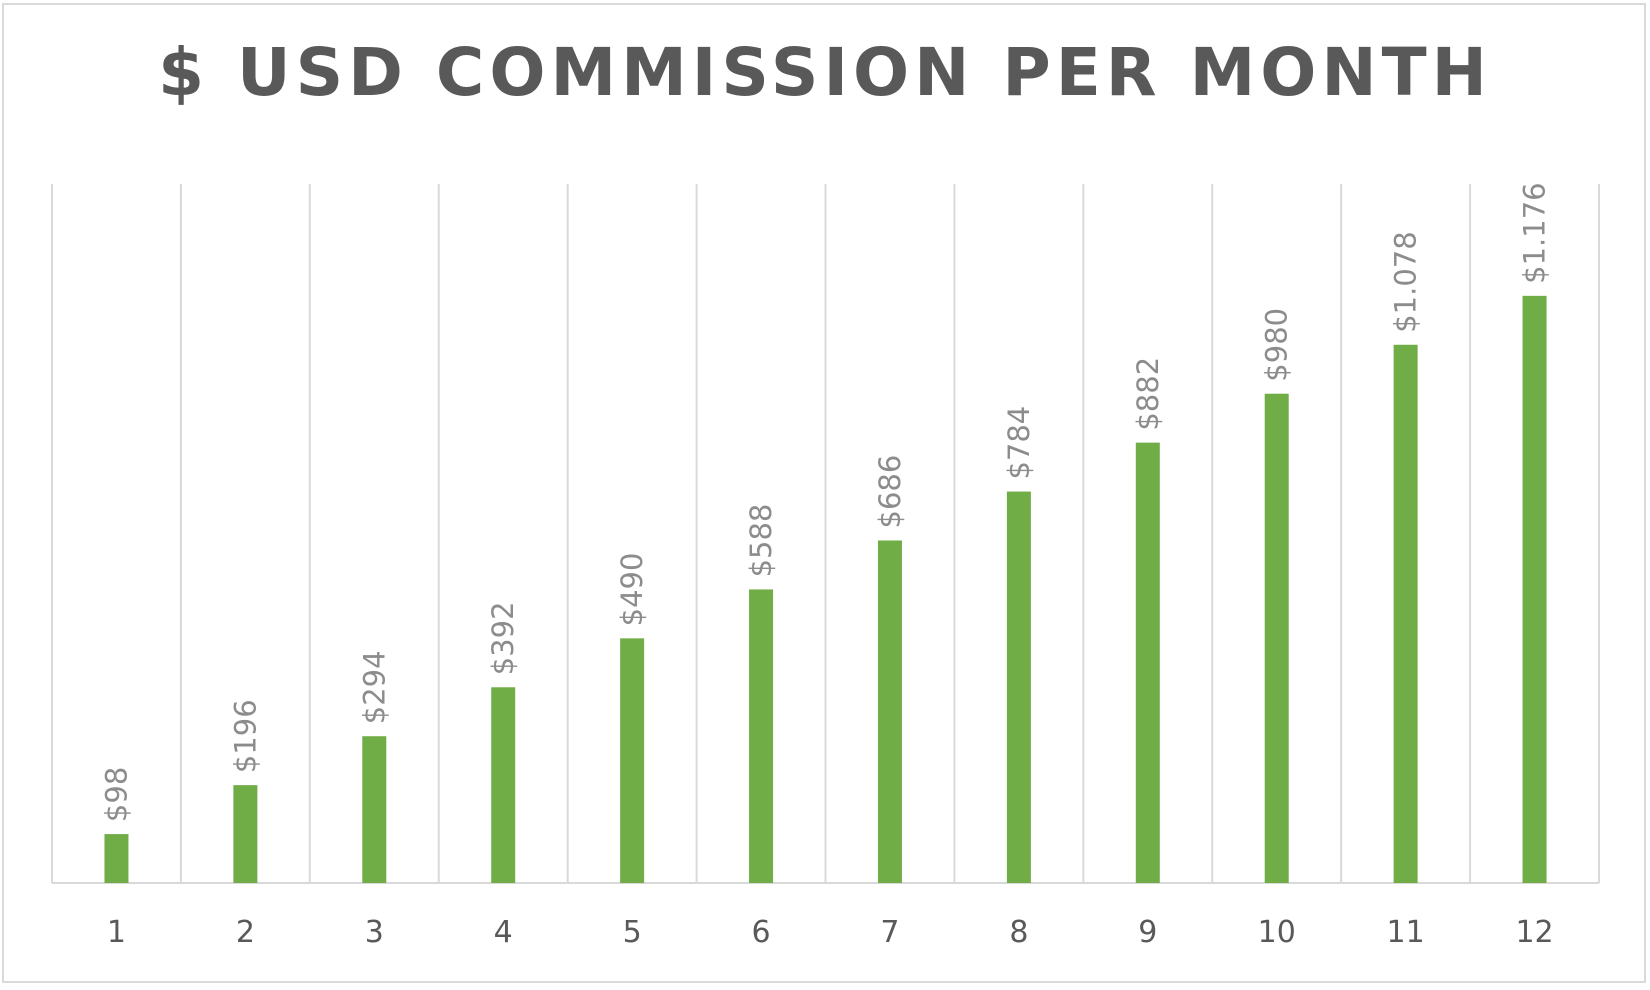 This screenshot has height=990, width=1650. I want to click on data-label-month-10: $980, so click(1277, 345).